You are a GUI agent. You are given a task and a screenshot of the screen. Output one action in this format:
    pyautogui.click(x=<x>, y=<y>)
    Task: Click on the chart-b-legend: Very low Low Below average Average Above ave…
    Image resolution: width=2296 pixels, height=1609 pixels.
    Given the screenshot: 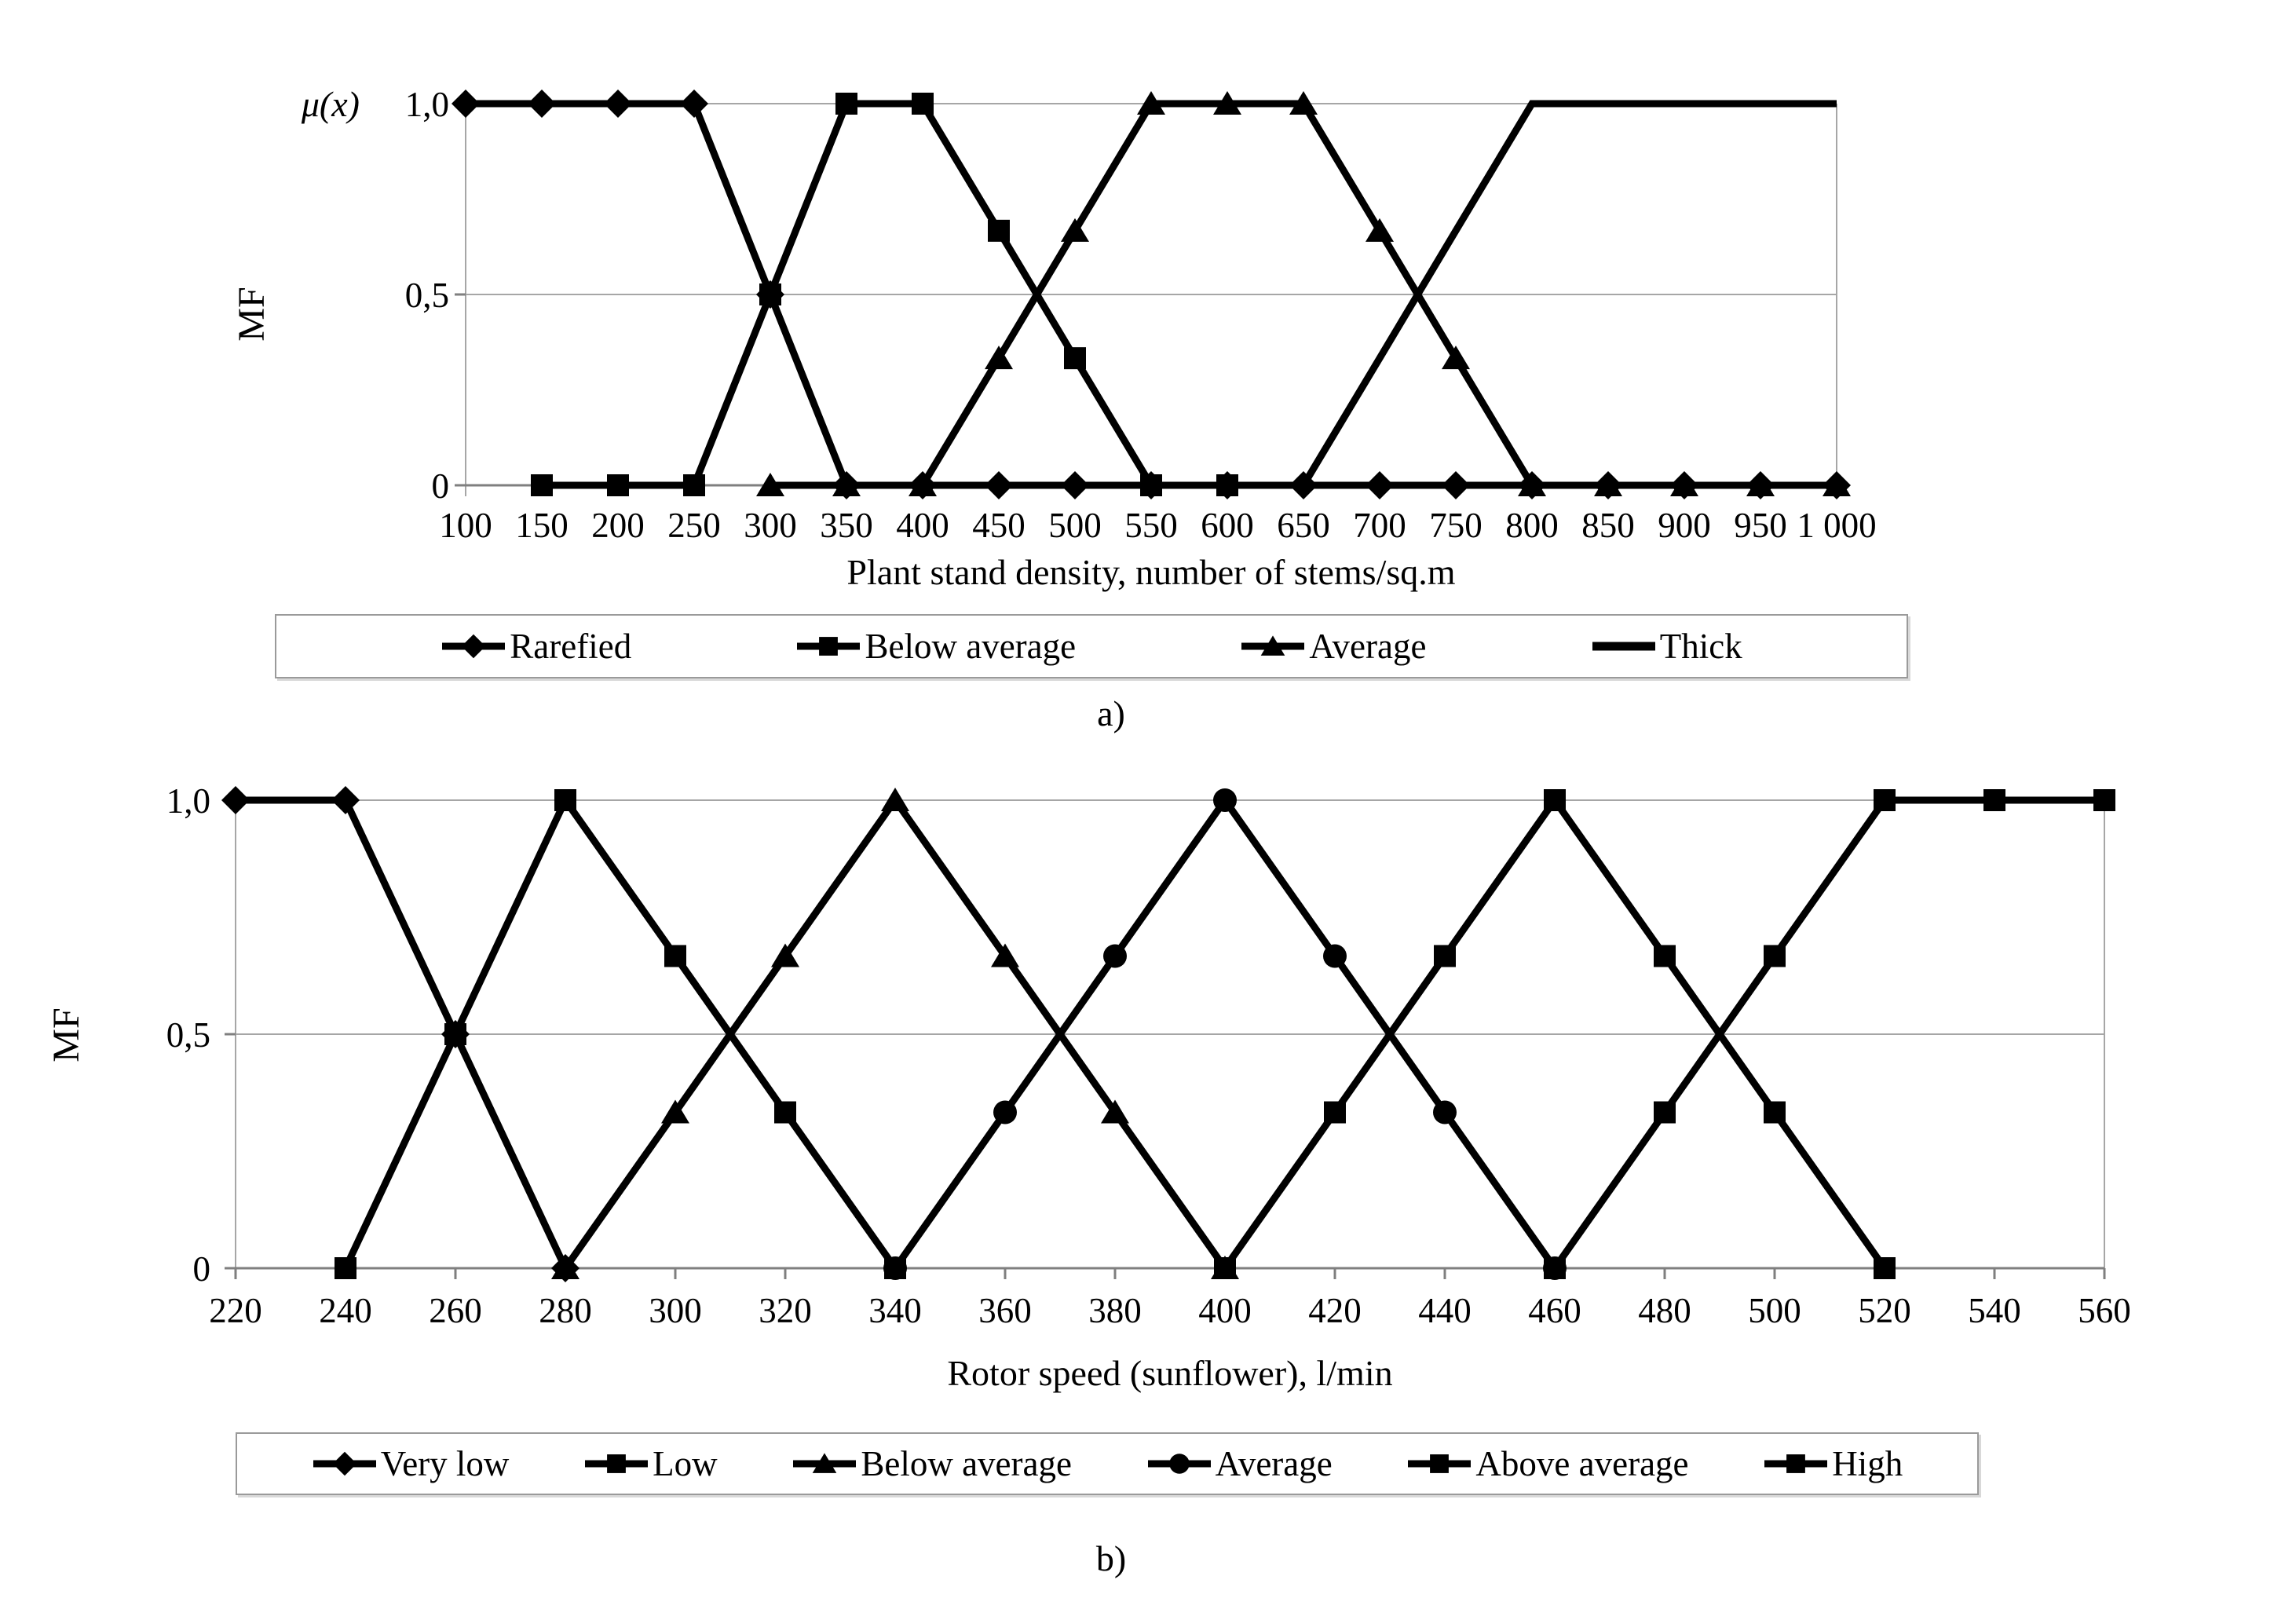 What is the action you would take?
    pyautogui.click(x=1108, y=1463)
    